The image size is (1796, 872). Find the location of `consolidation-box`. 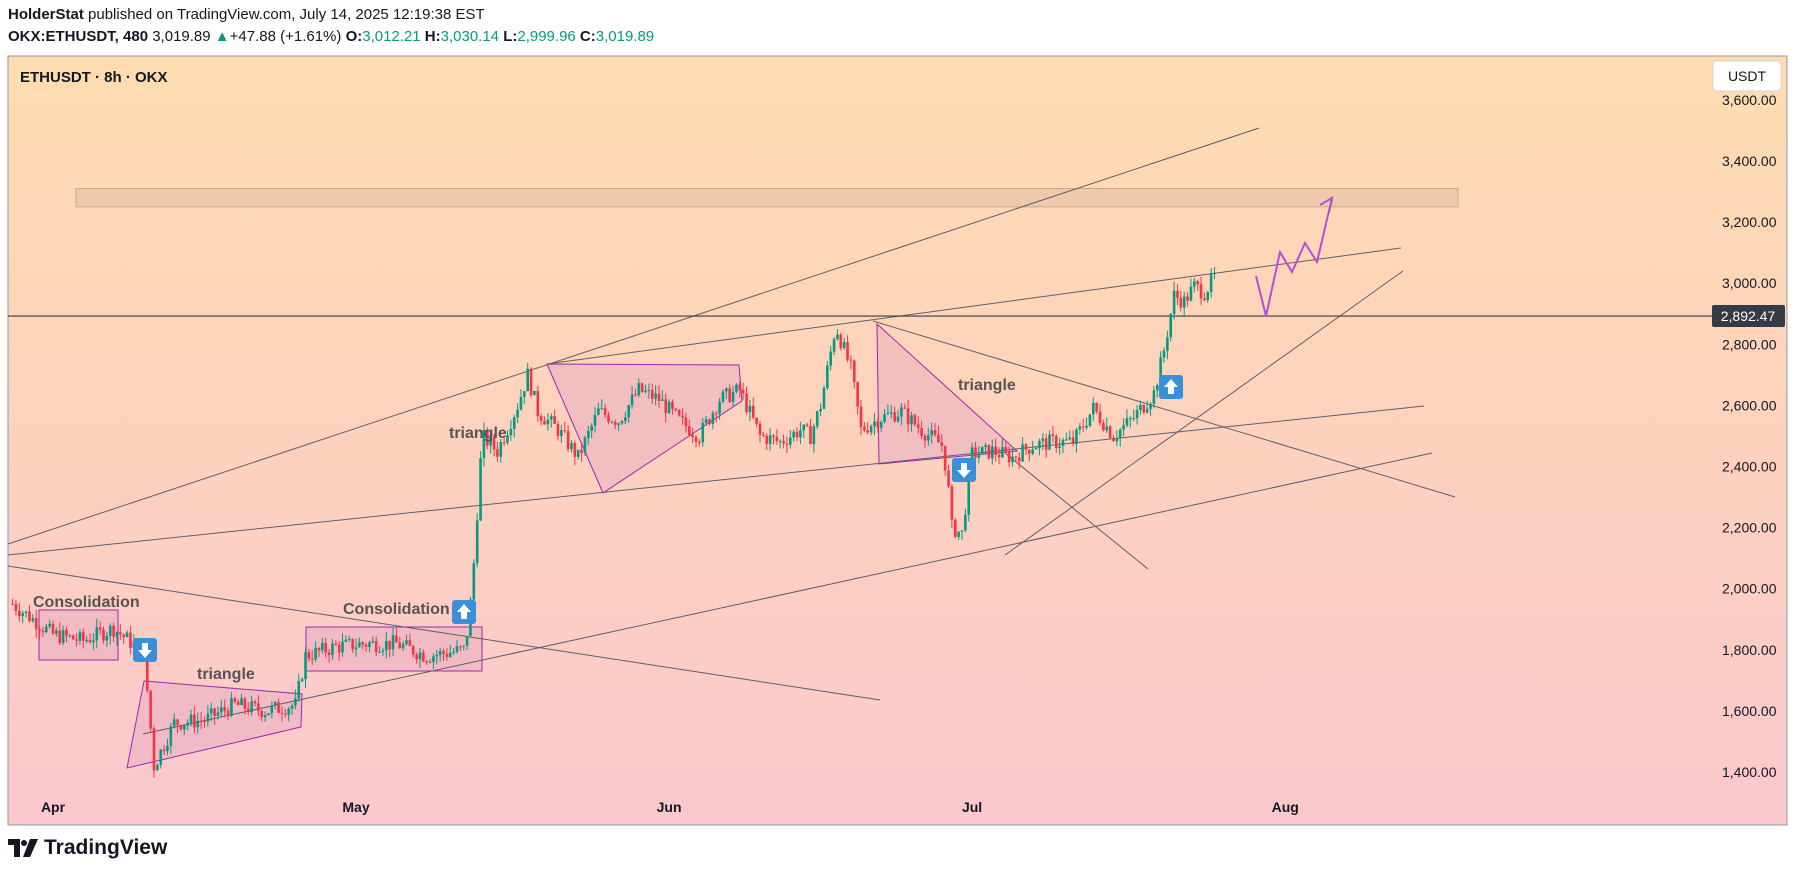

consolidation-box is located at coordinates (78, 635).